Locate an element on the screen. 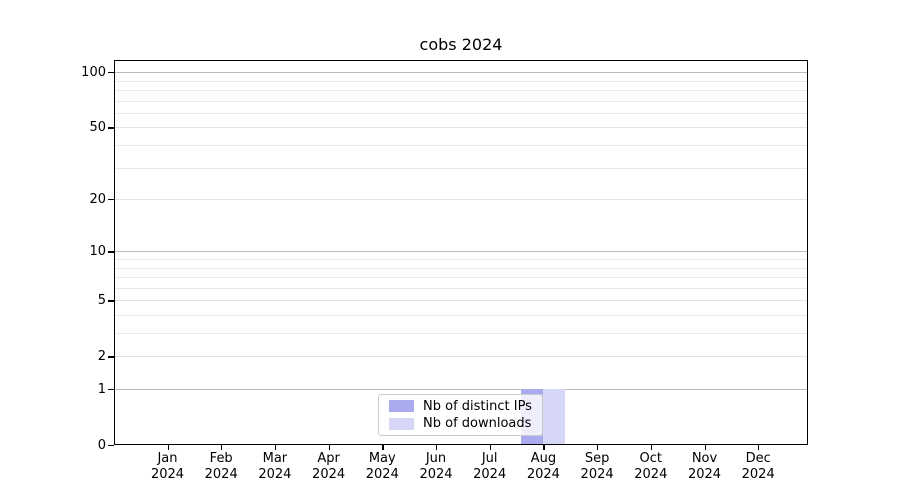 The image size is (900, 500). x-tick-label: Apr 2024 is located at coordinates (329, 466).